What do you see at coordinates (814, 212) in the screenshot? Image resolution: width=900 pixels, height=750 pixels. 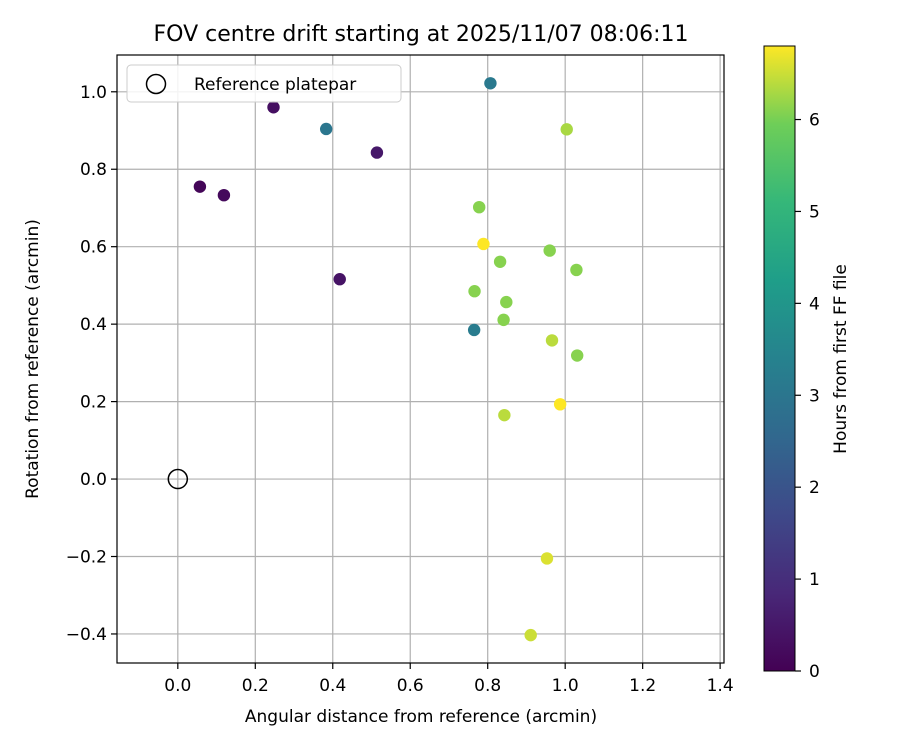 I see `colorbar-tick-label: 5` at bounding box center [814, 212].